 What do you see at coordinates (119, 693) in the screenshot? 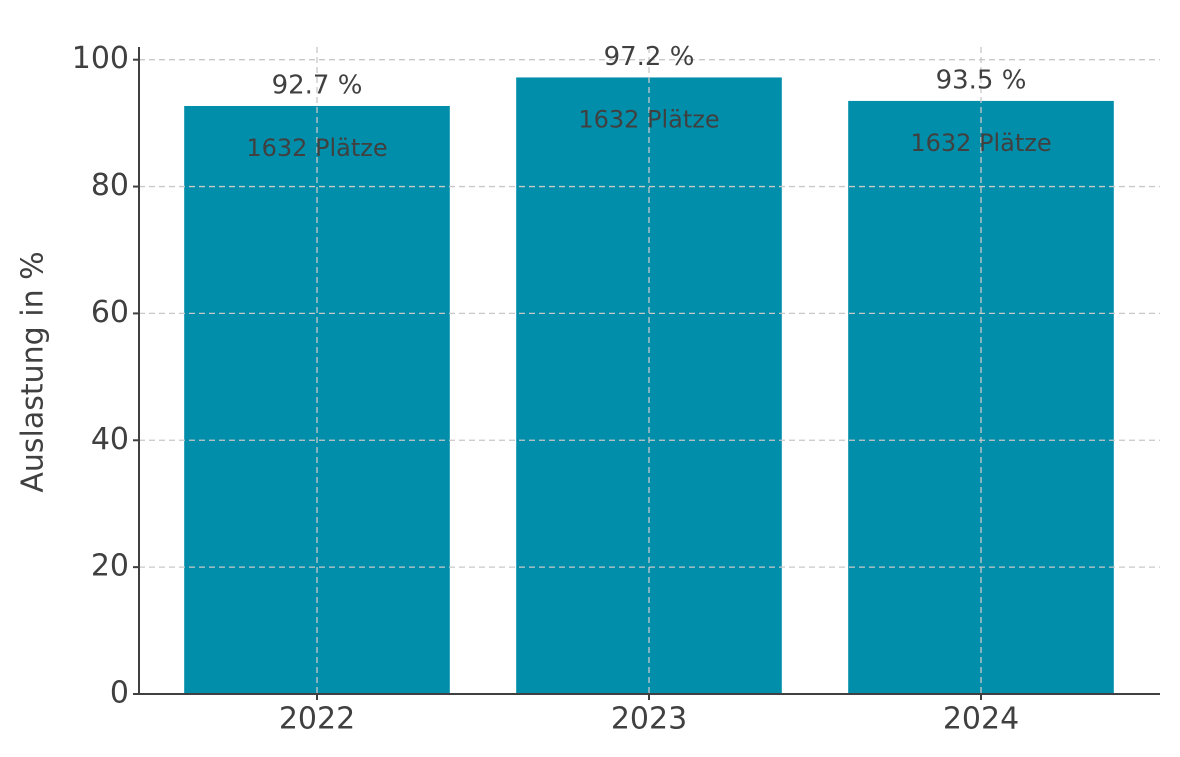
I see `y-tick-label: 0` at bounding box center [119, 693].